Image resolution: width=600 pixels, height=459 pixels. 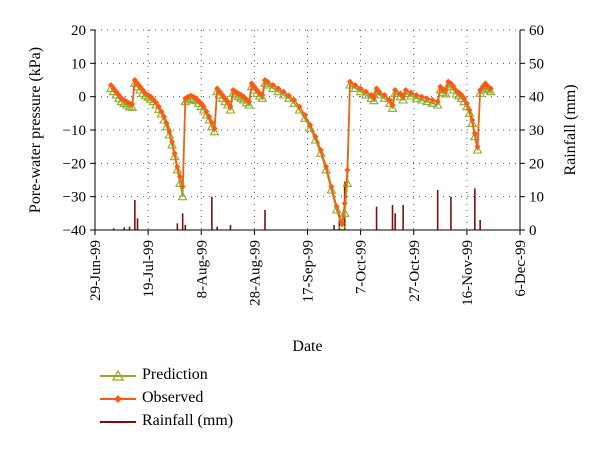 What do you see at coordinates (118, 375) in the screenshot?
I see `prediction-legend-swatch` at bounding box center [118, 375].